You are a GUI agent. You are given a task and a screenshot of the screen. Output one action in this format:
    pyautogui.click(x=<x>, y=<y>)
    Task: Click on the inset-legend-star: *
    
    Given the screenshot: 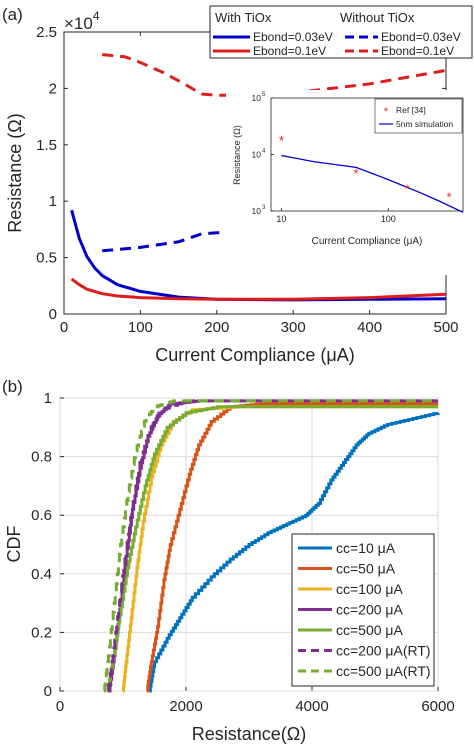 What is the action you would take?
    pyautogui.click(x=386, y=112)
    